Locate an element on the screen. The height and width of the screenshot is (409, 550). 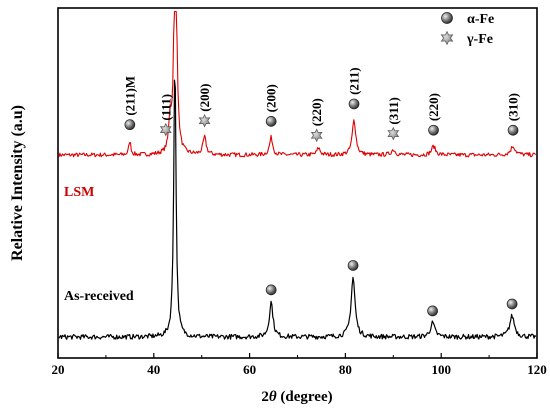
x-tick-label: 40 is located at coordinates (153, 369).